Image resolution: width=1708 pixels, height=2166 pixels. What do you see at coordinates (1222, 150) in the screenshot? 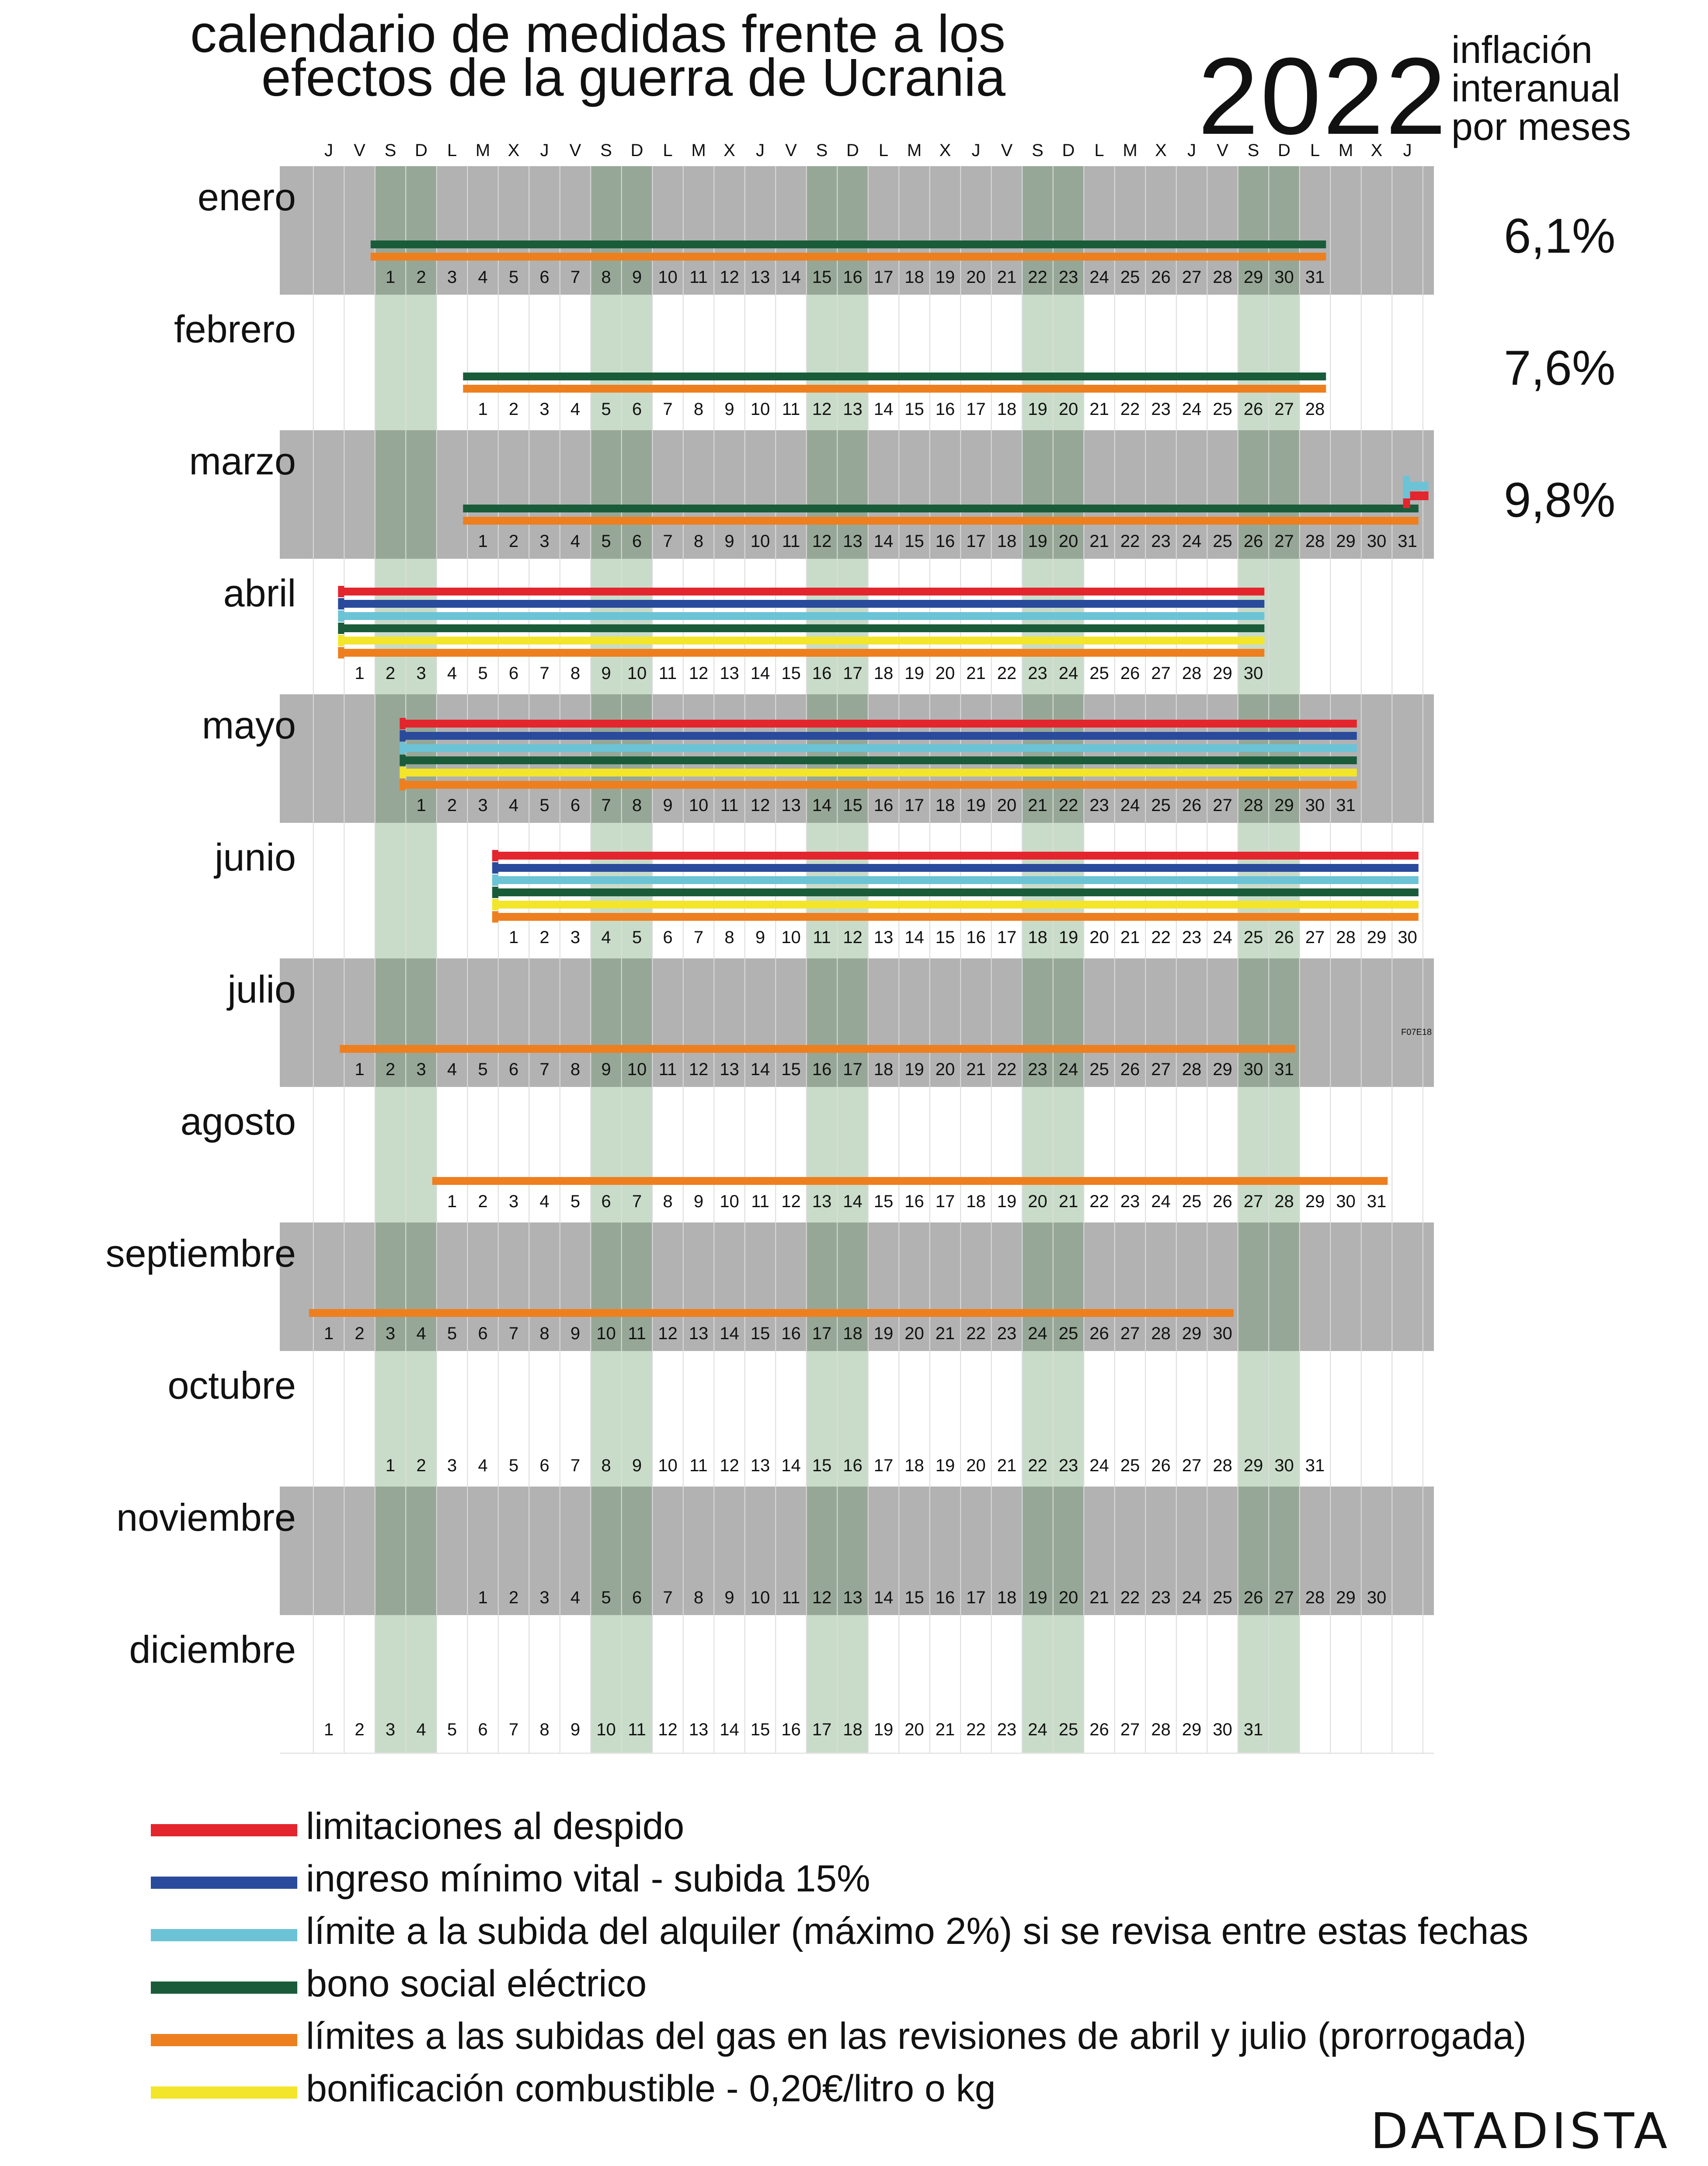
I see `weekday-letter: V` at bounding box center [1222, 150].